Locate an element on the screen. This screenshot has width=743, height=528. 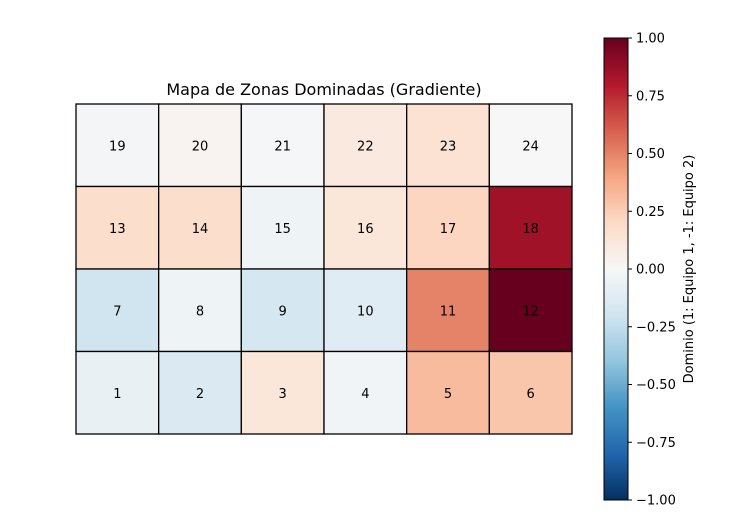
zone-label-8: 8 is located at coordinates (200, 311).